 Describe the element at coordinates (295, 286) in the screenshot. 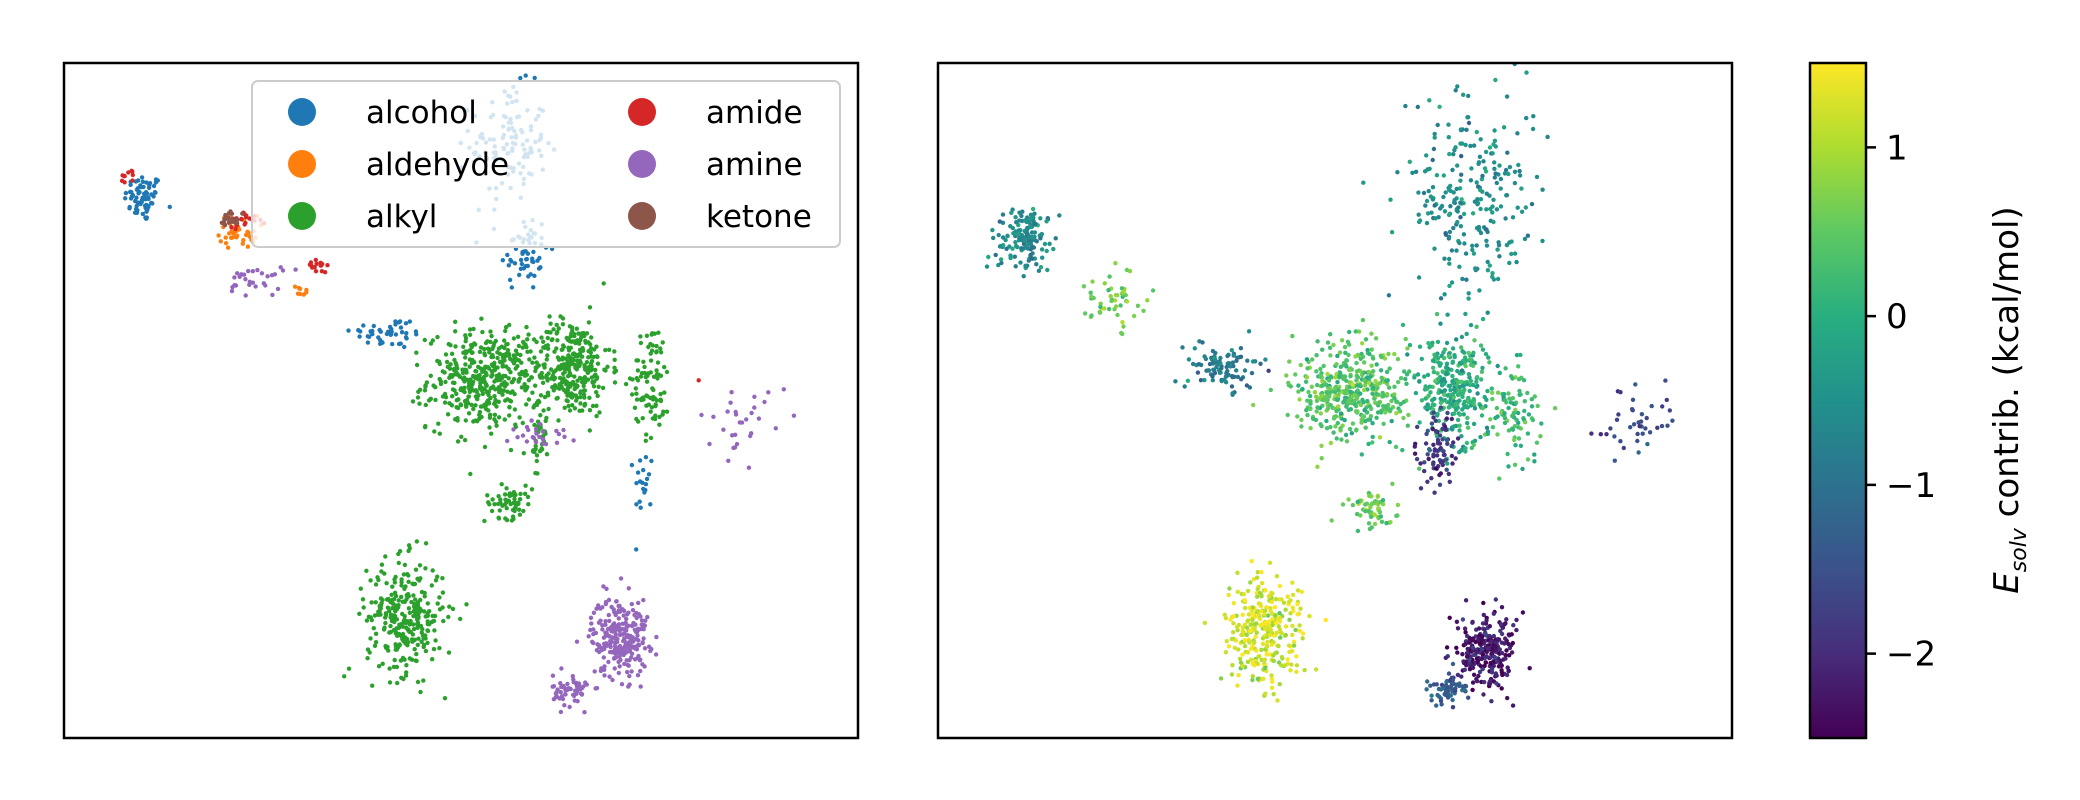

I see `point-aldehyde` at that location.